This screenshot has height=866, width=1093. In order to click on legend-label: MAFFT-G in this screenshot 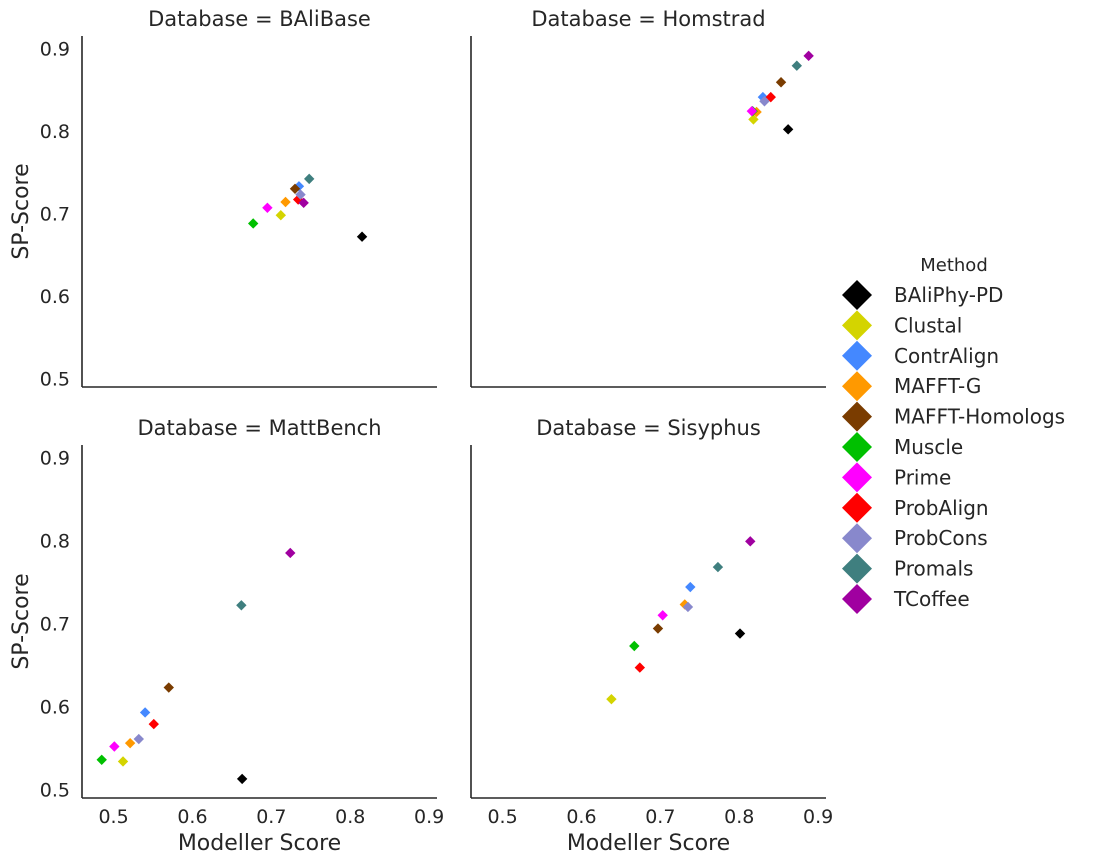, I will do `click(937, 386)`.